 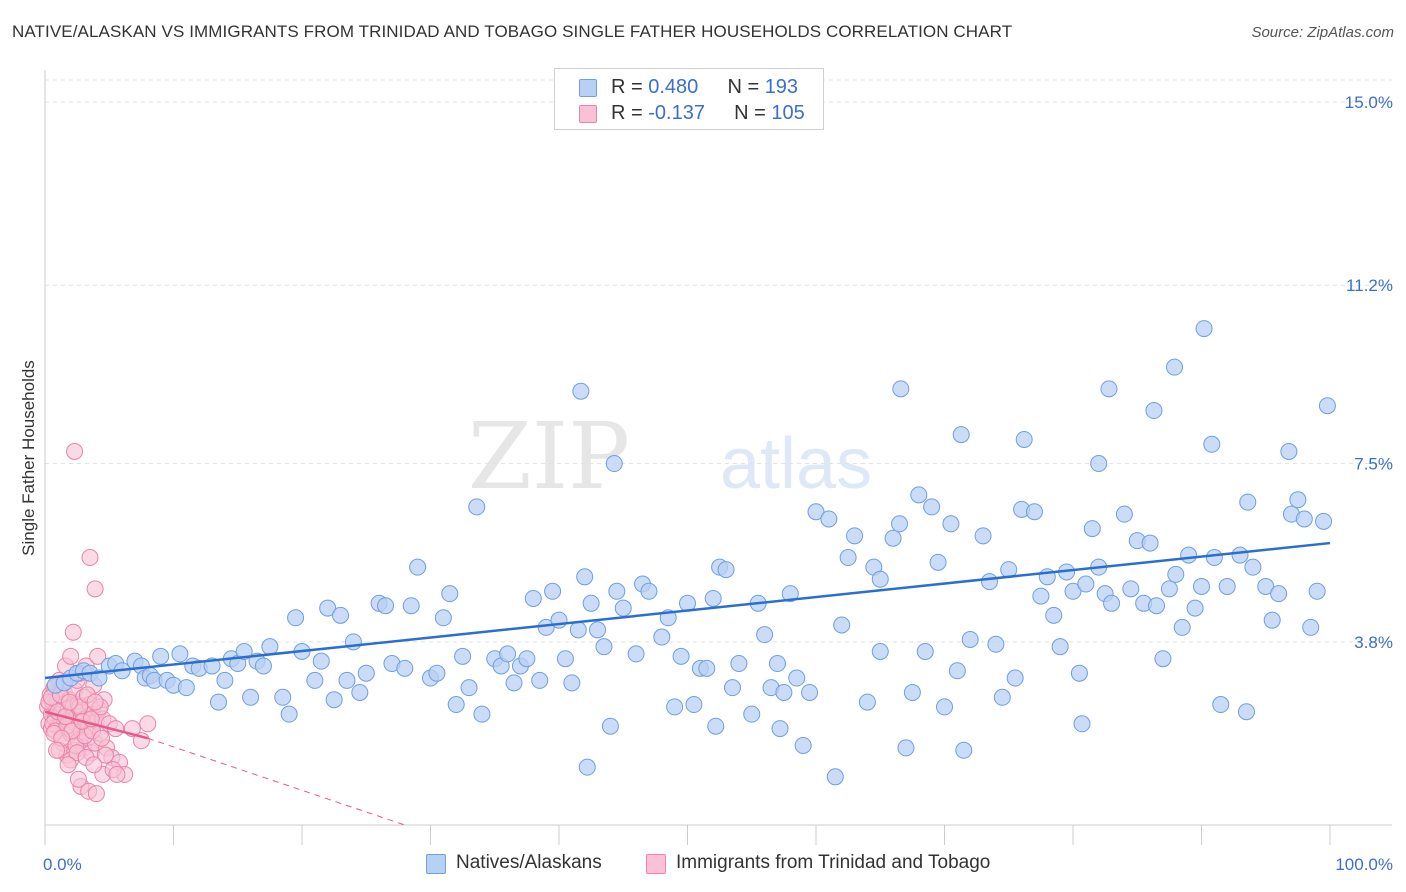 I want to click on watermark: ZIP atlas, so click(x=670, y=456).